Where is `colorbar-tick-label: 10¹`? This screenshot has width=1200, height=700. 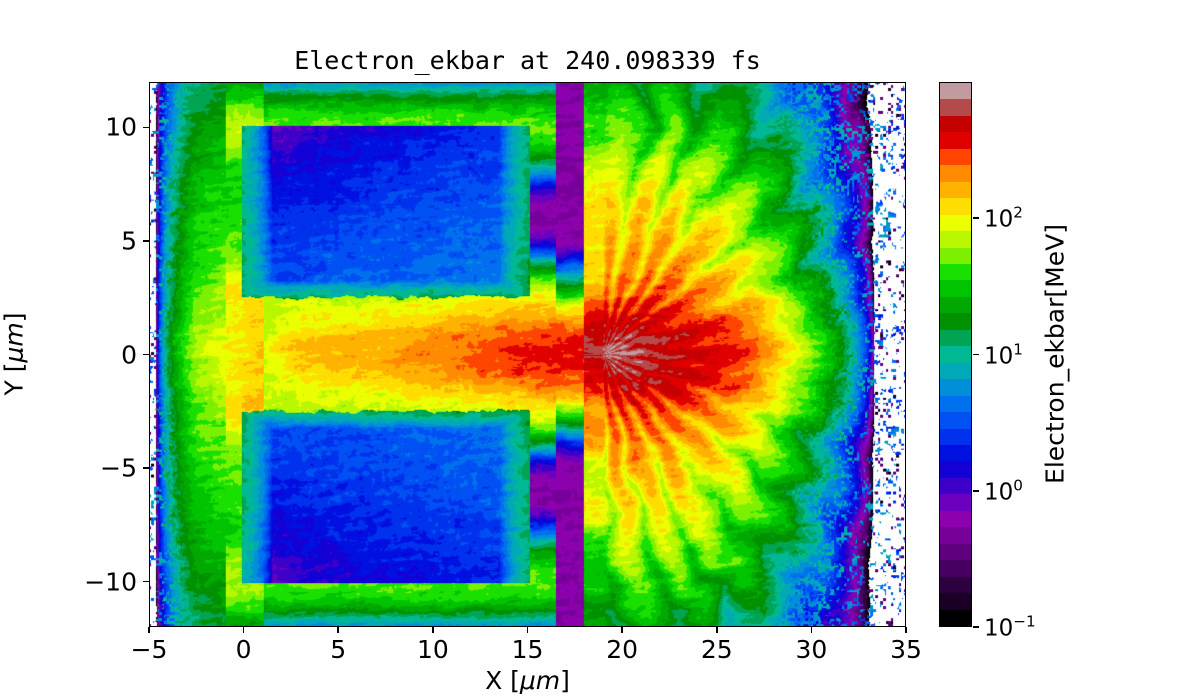 colorbar-tick-label: 10¹ is located at coordinates (1003, 354).